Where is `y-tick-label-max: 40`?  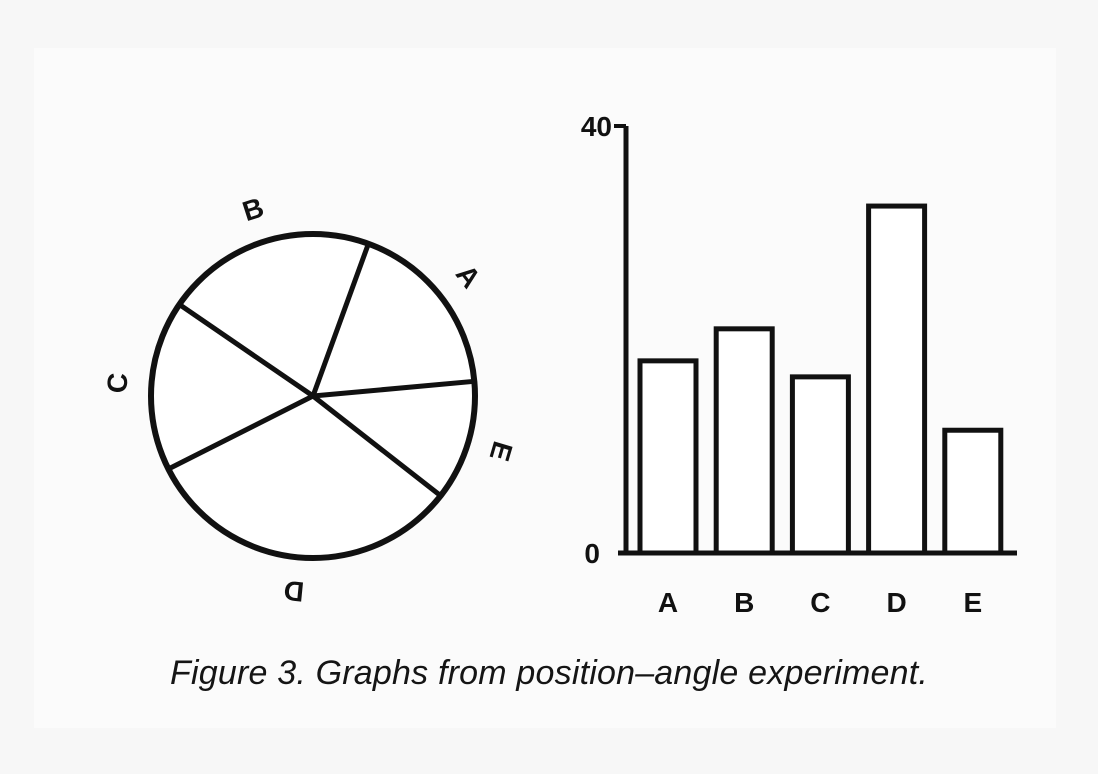
y-tick-label-max: 40 is located at coordinates (596, 126).